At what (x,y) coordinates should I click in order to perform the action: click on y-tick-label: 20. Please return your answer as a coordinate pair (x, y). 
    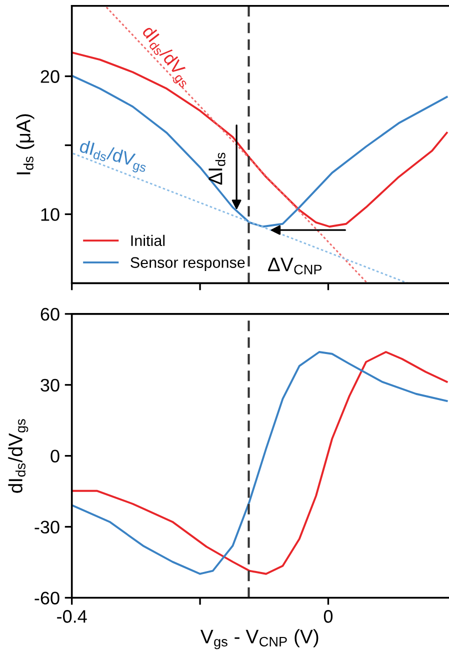
    Looking at the image, I should click on (50, 76).